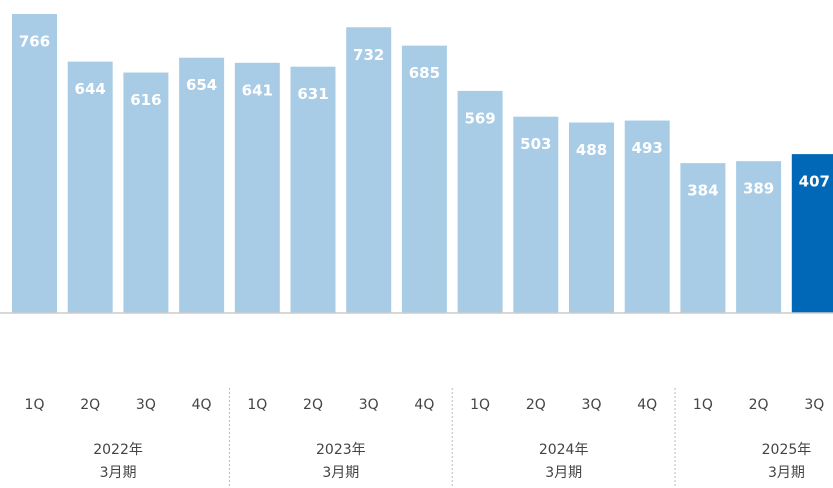 The height and width of the screenshot is (488, 833). I want to click on group-label: 2025年, so click(787, 450).